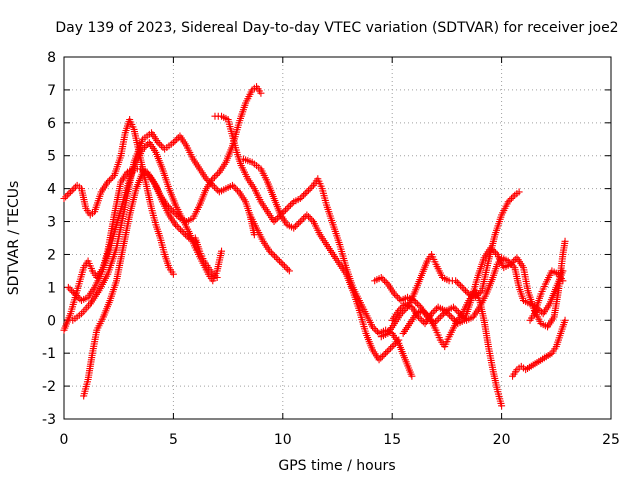  I want to click on x-tick-label: 15, so click(392, 440).